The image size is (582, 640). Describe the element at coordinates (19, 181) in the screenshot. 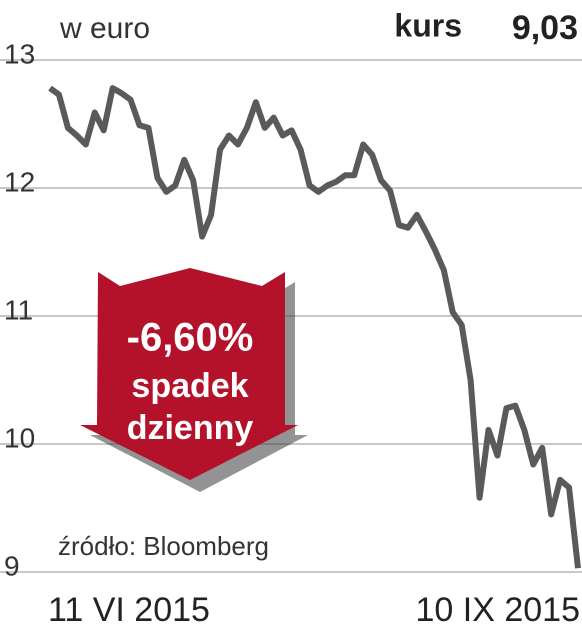

I see `y-tick-label: 12` at that location.